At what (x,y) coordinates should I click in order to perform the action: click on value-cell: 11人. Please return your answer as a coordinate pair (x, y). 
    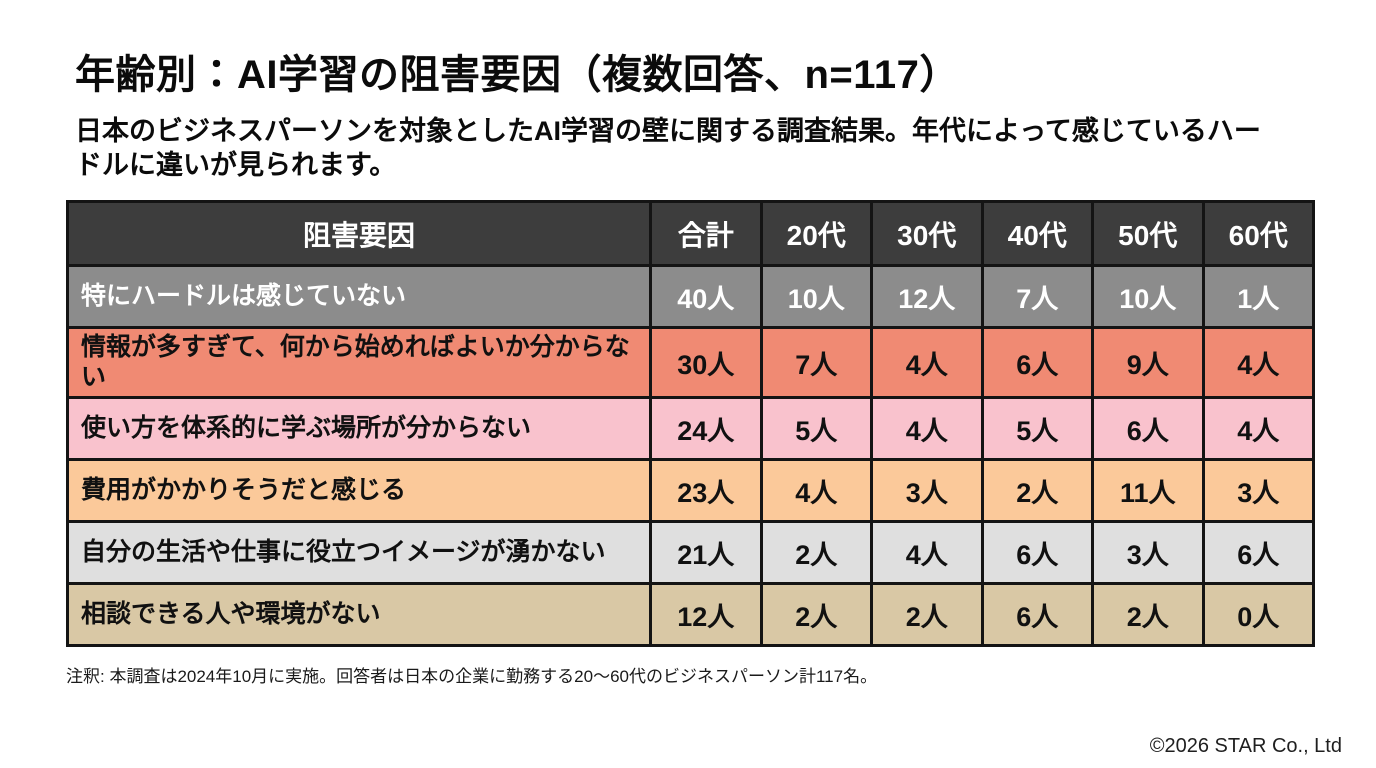
    Looking at the image, I should click on (1148, 491).